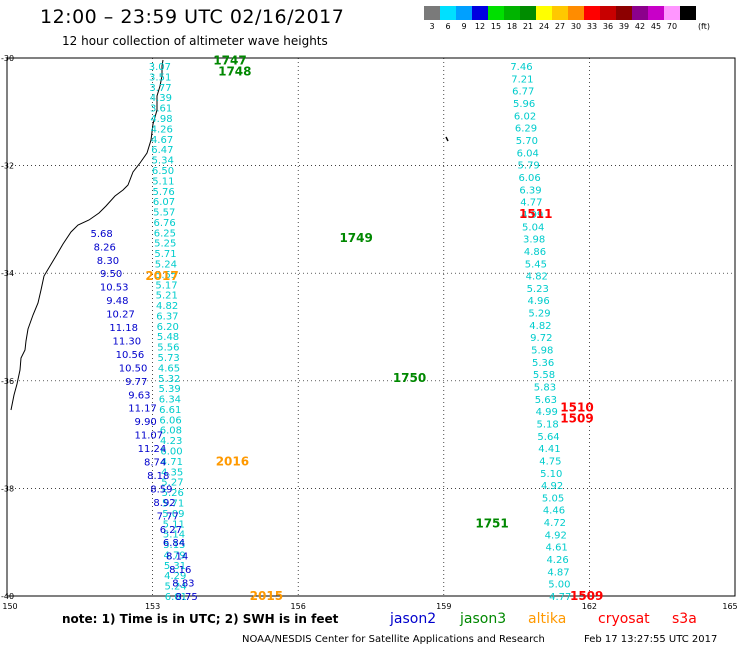  What do you see at coordinates (167, 296) in the screenshot?
I see `swh-value: 5.21` at bounding box center [167, 296].